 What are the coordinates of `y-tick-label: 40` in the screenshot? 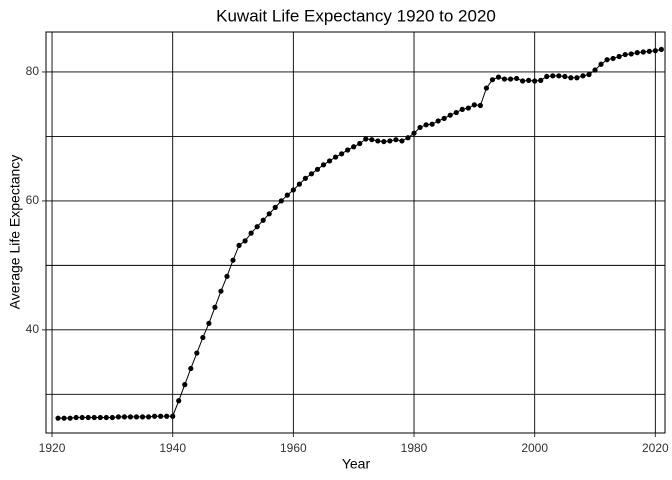 It's located at (33, 329).